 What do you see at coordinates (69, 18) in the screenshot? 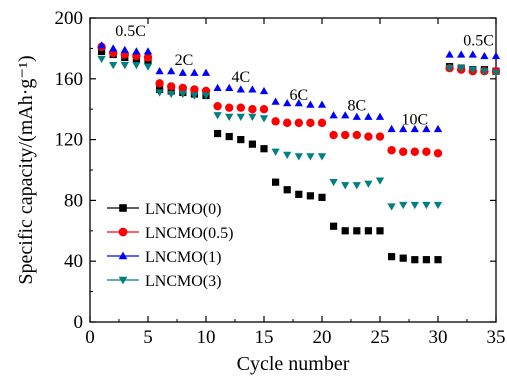
I see `y-tick-label: 200` at bounding box center [69, 18].